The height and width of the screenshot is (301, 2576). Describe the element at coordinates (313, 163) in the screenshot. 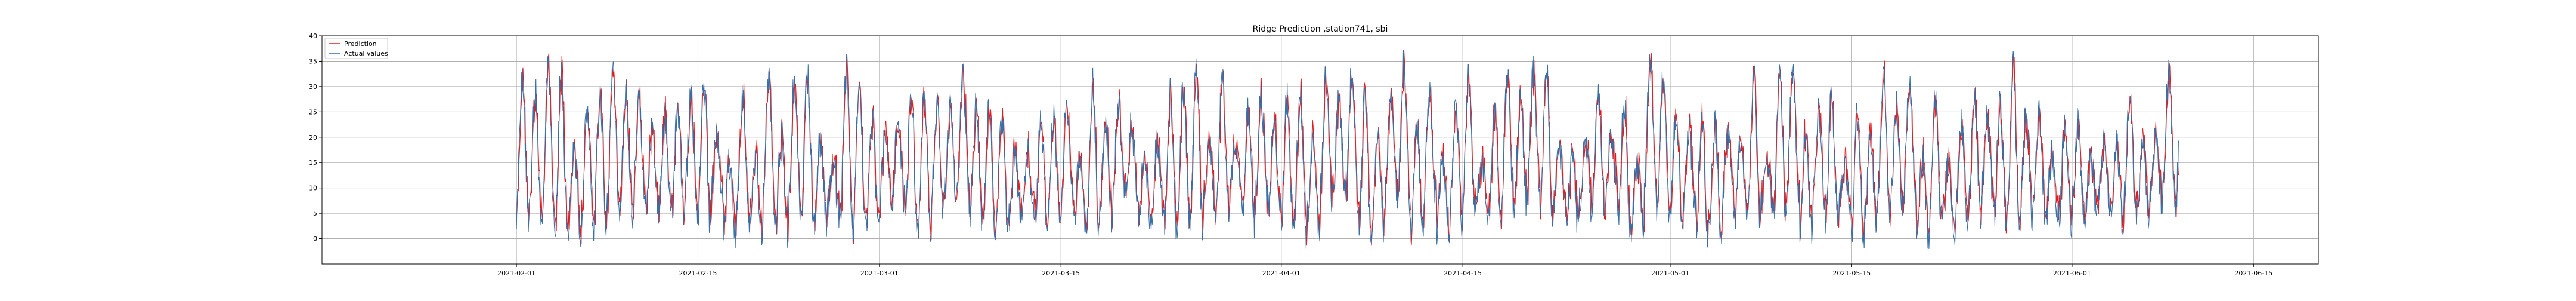

I see `y-tick-label: 15` at that location.